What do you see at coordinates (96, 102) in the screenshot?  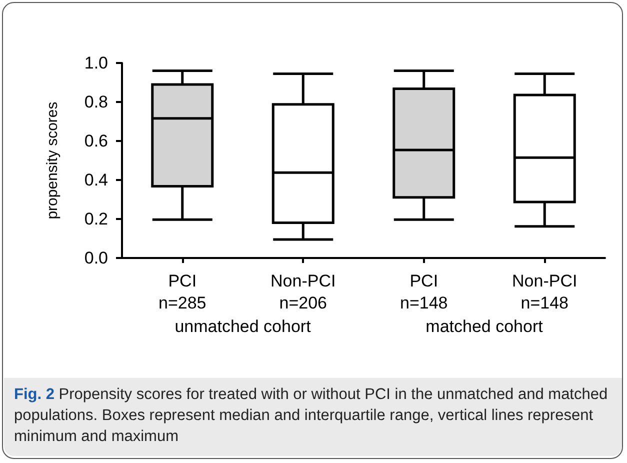 I see `y-tick-label: 0.8` at bounding box center [96, 102].